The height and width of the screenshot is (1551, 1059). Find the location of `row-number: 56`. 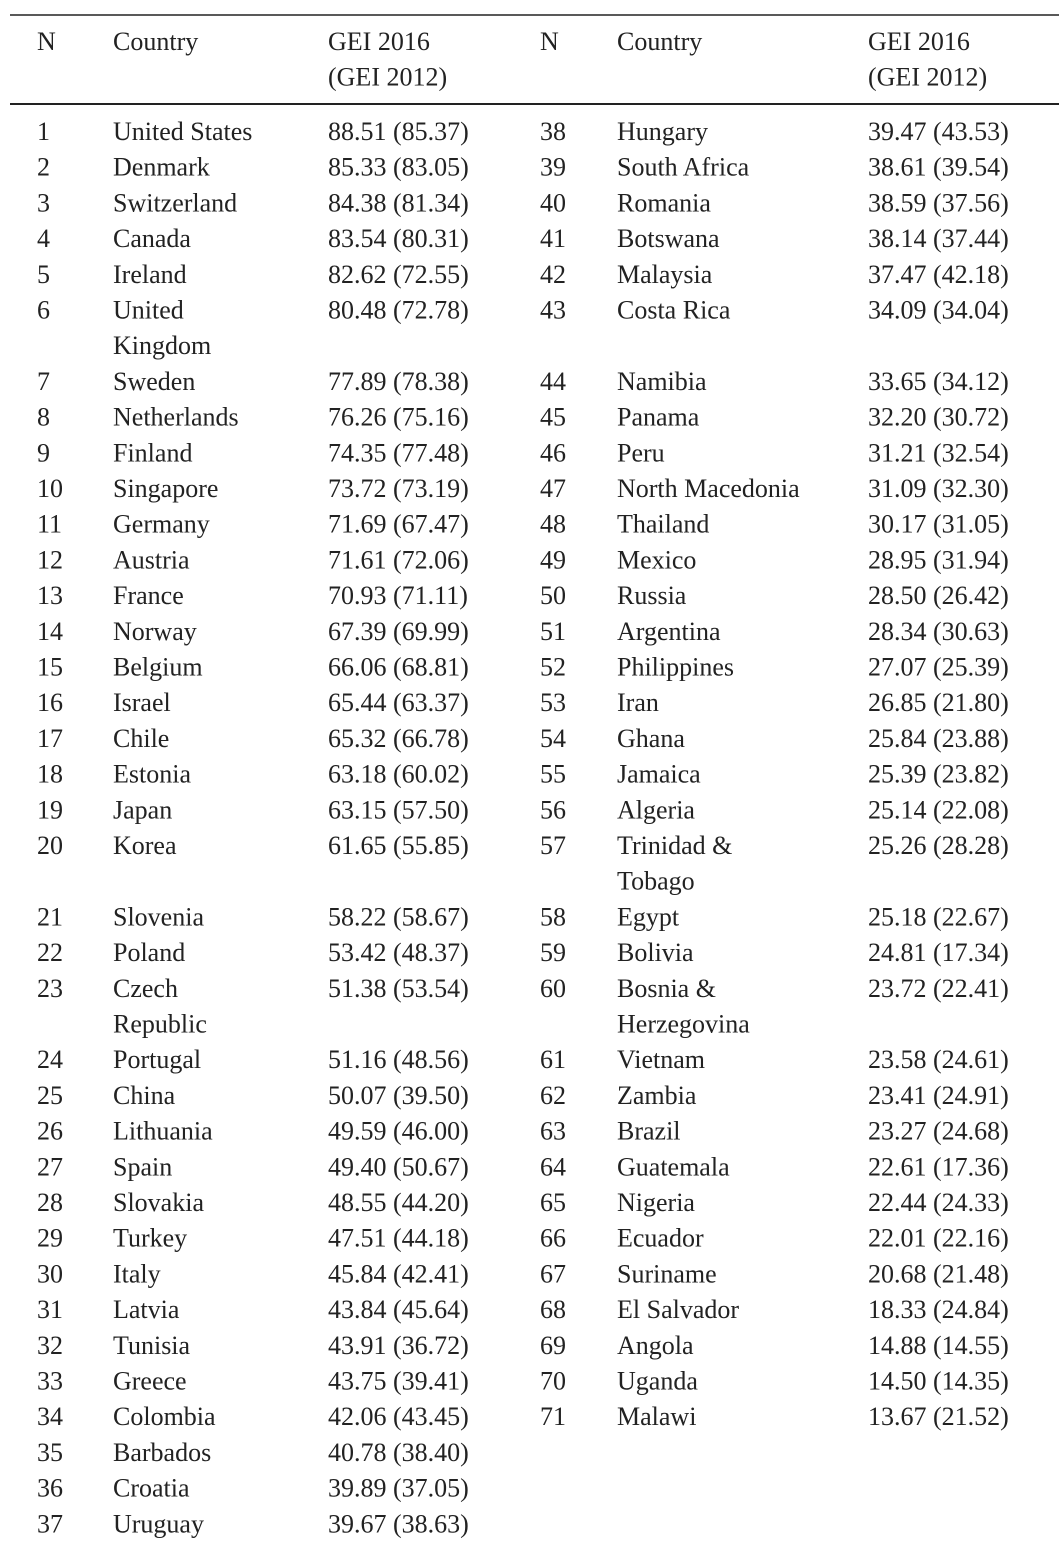

row-number: 56 is located at coordinates (553, 809).